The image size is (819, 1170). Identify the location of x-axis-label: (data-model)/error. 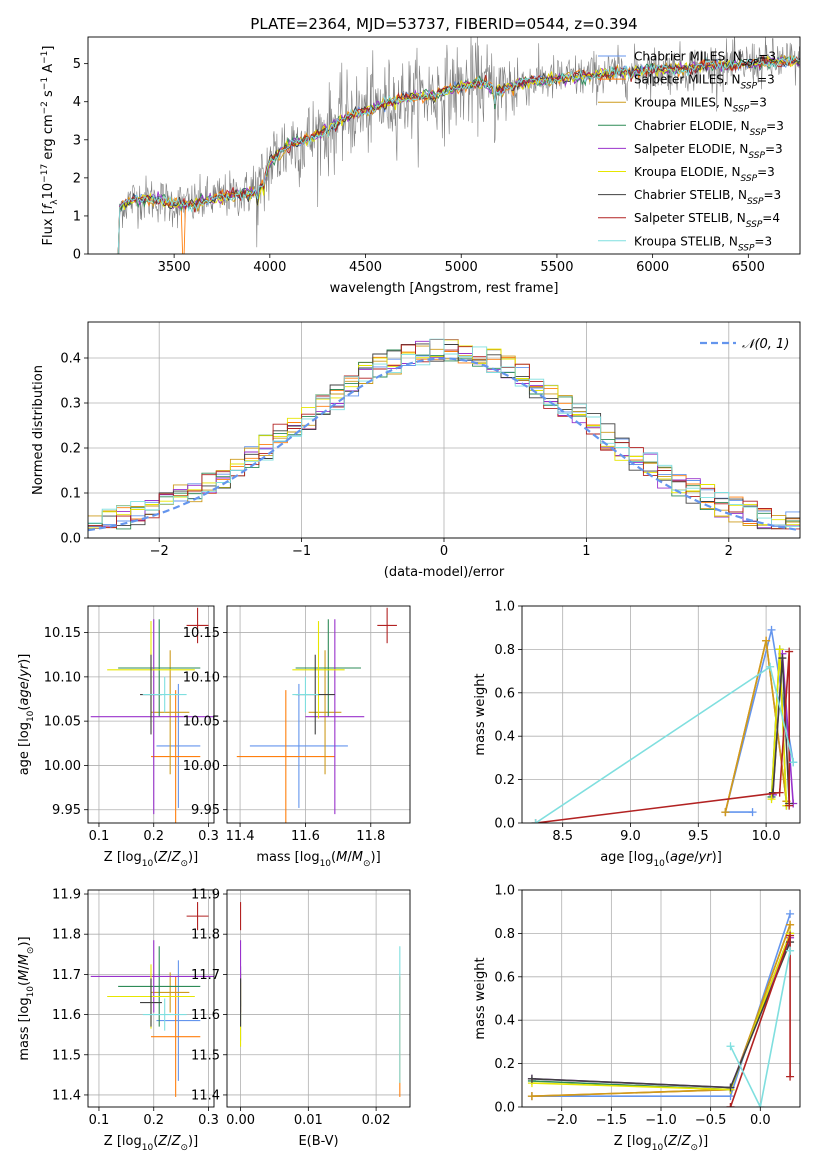
(444, 572).